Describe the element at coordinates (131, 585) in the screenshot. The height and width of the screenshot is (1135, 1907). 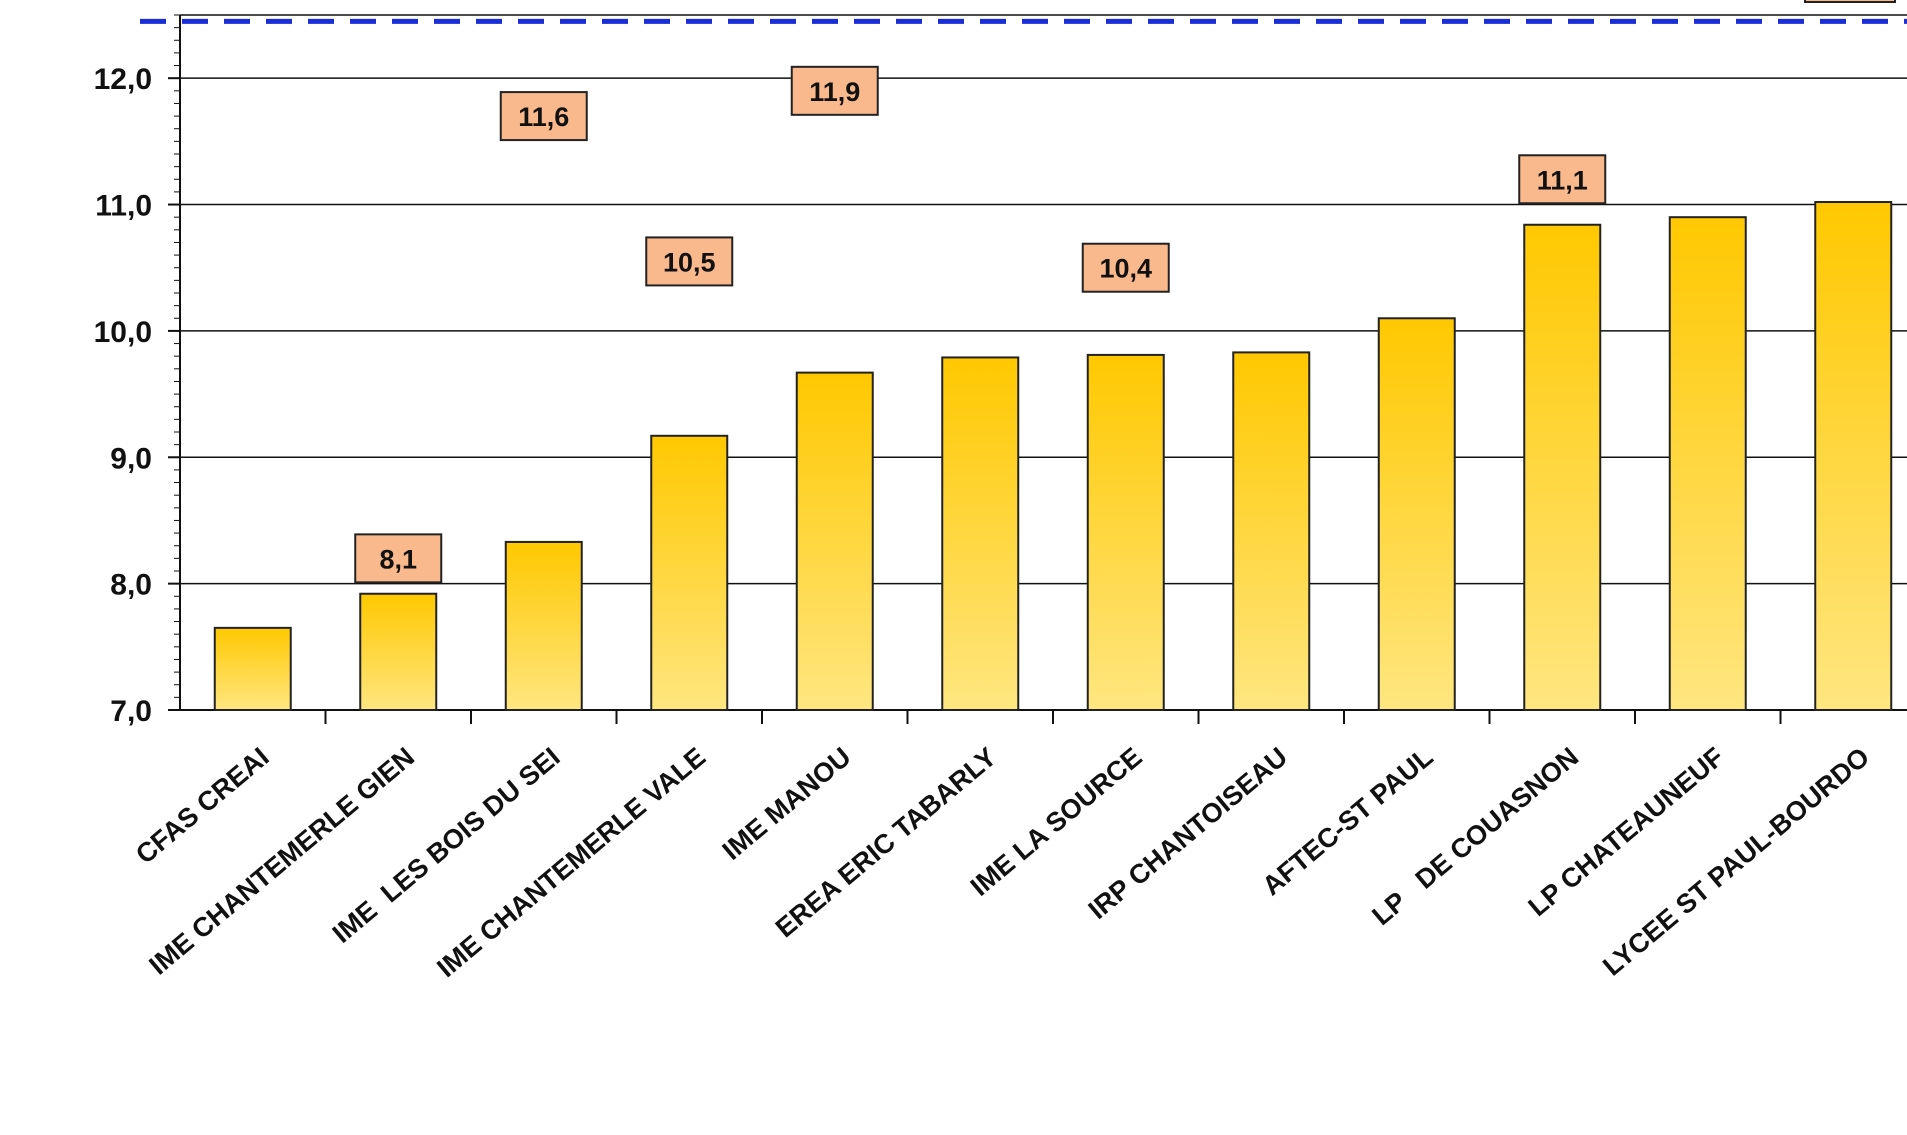
I see `y-tick-label: 8,0` at that location.